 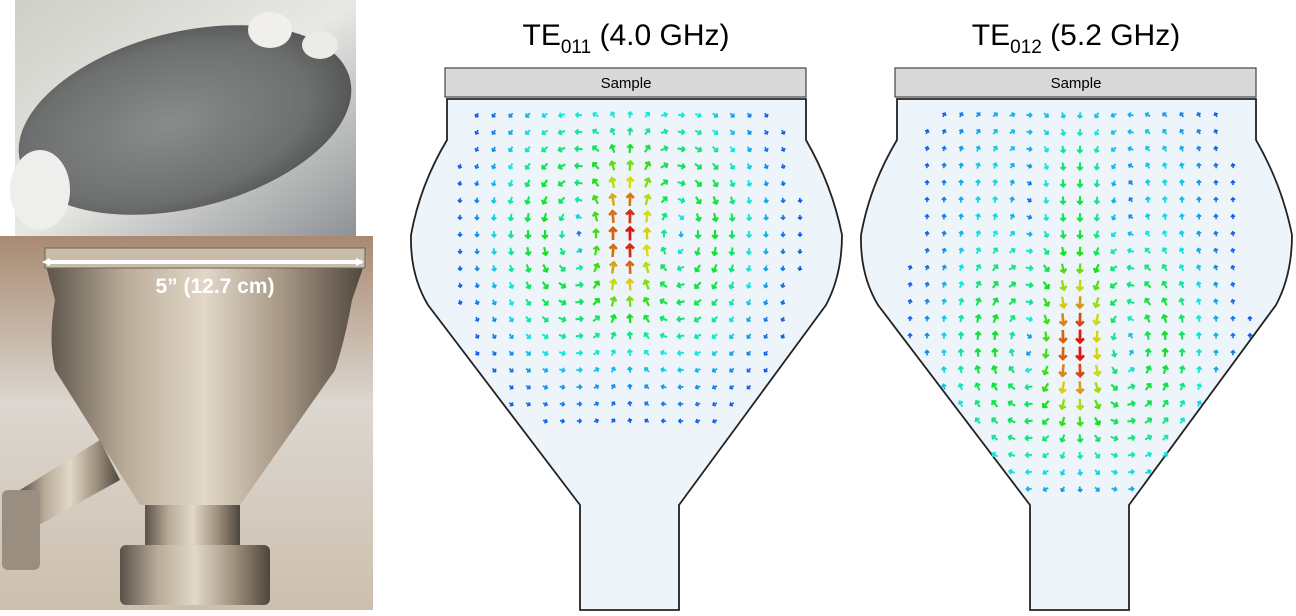 I want to click on panel-title: TE011 (4.0 GHz), so click(x=626, y=38).